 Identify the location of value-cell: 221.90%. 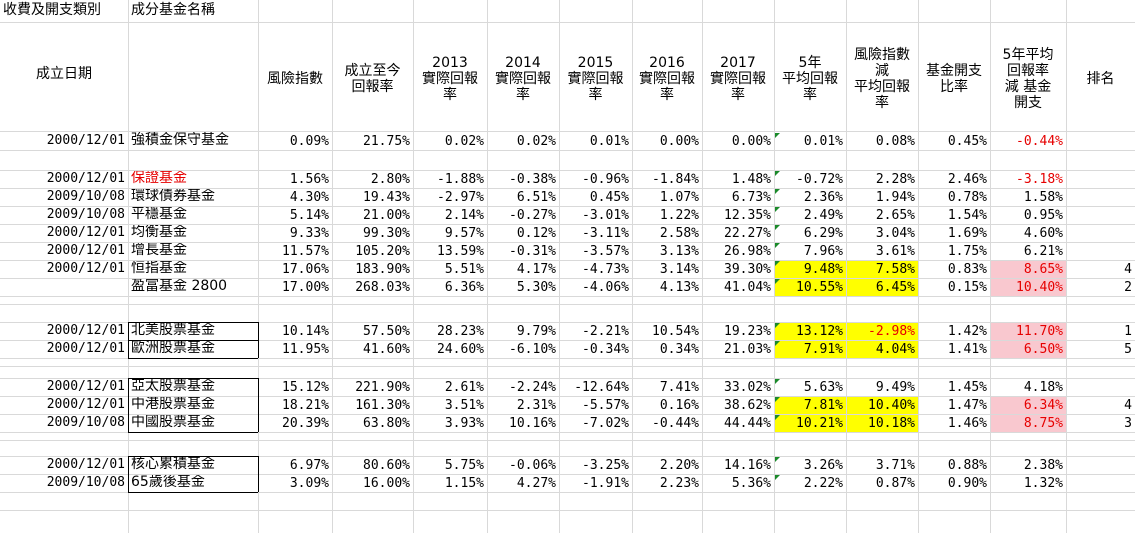
(382, 387).